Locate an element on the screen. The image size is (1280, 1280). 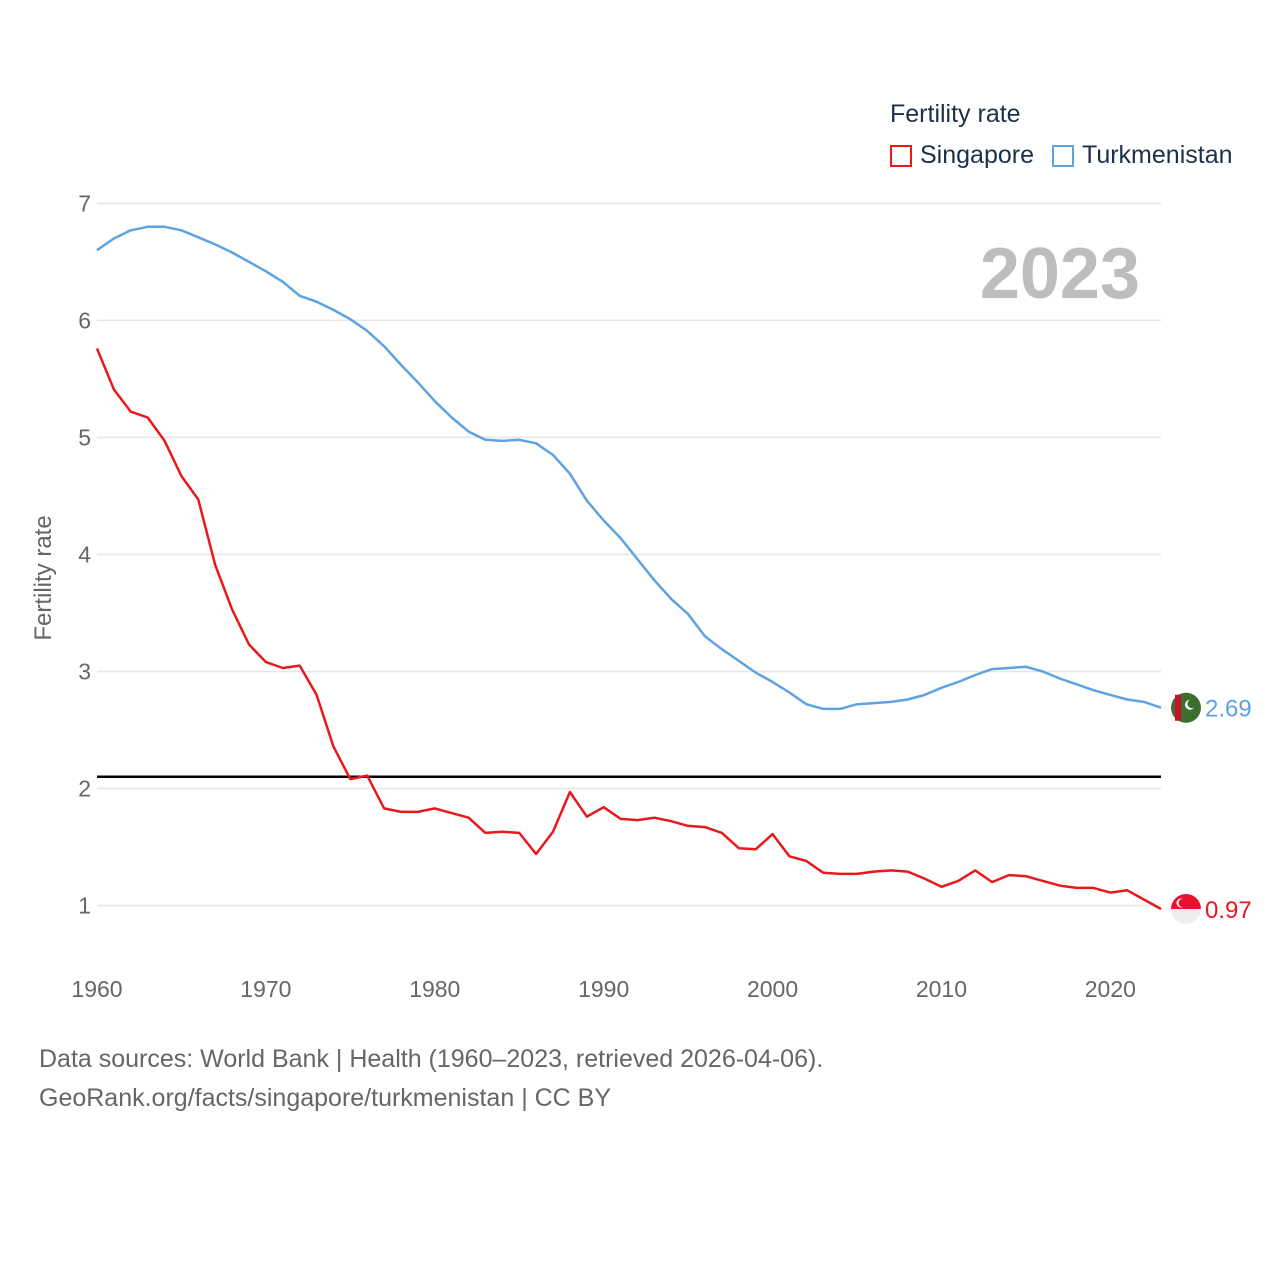
legend-swatch-turkmenistan is located at coordinates (1062, 155).